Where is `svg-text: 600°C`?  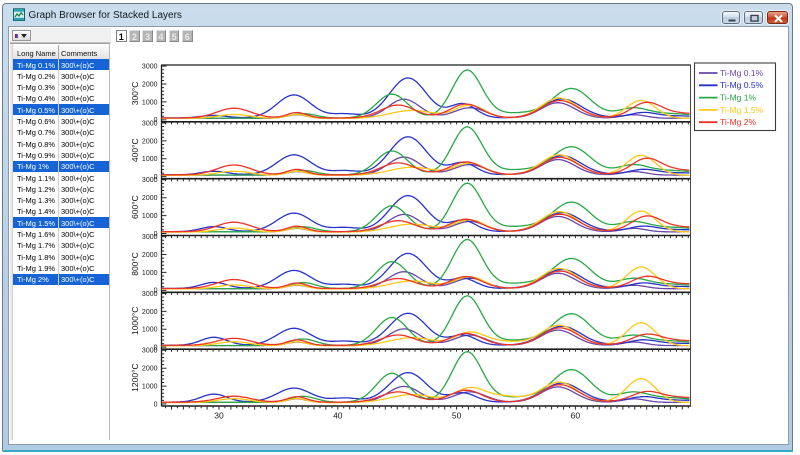
svg-text: 600°C is located at coordinates (135, 207).